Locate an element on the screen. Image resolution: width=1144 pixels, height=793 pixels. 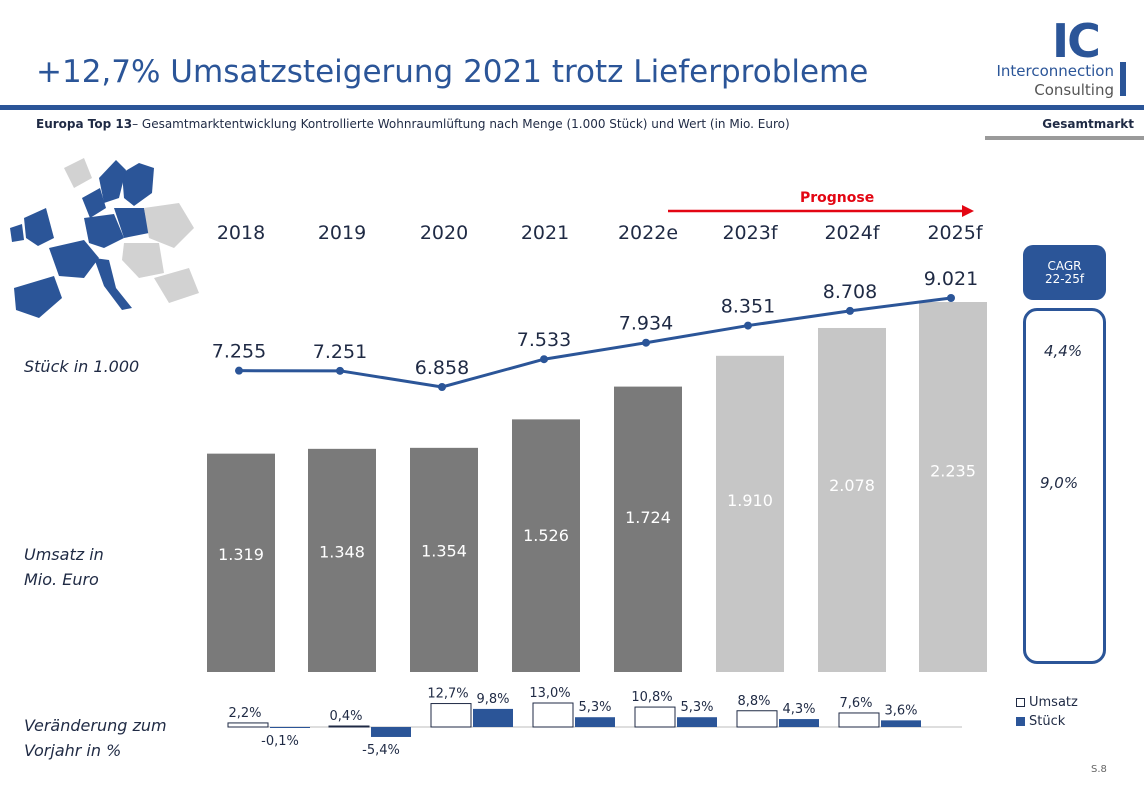
year-label: 2019 is located at coordinates (342, 233).